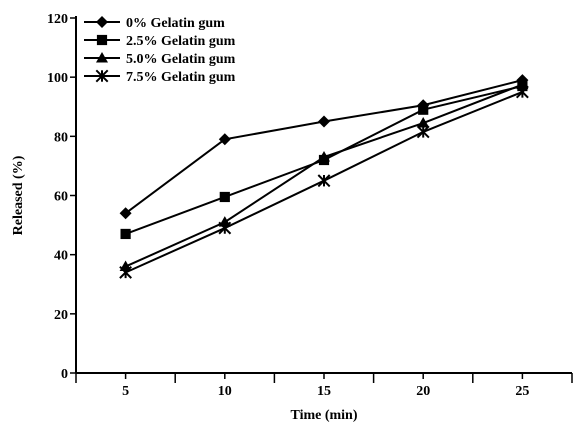 The width and height of the screenshot is (587, 431). I want to click on x-tick-label: 5, so click(125, 391).